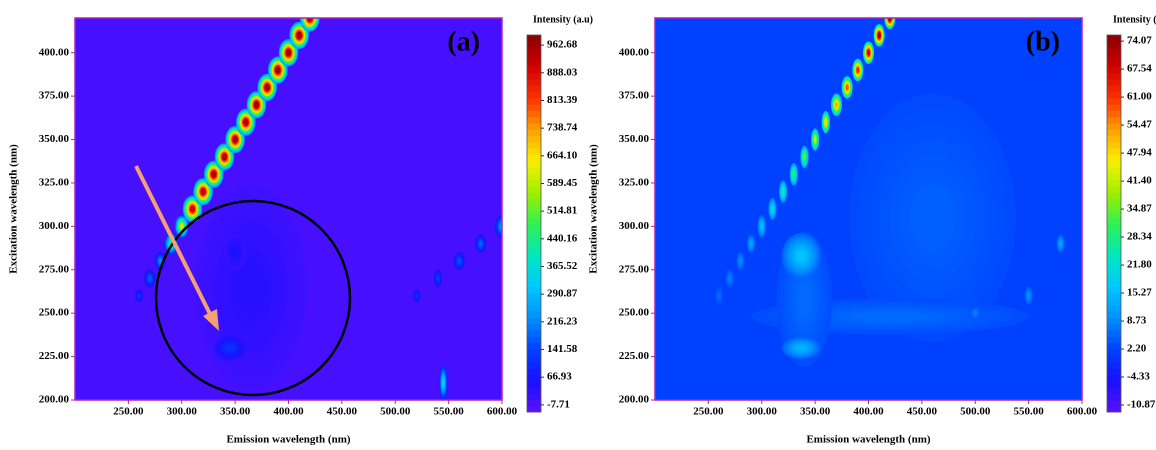 The height and width of the screenshot is (450, 1156). Describe the element at coordinates (868, 440) in the screenshot. I see `x-axis-label: Emission wavelength (nm)` at that location.